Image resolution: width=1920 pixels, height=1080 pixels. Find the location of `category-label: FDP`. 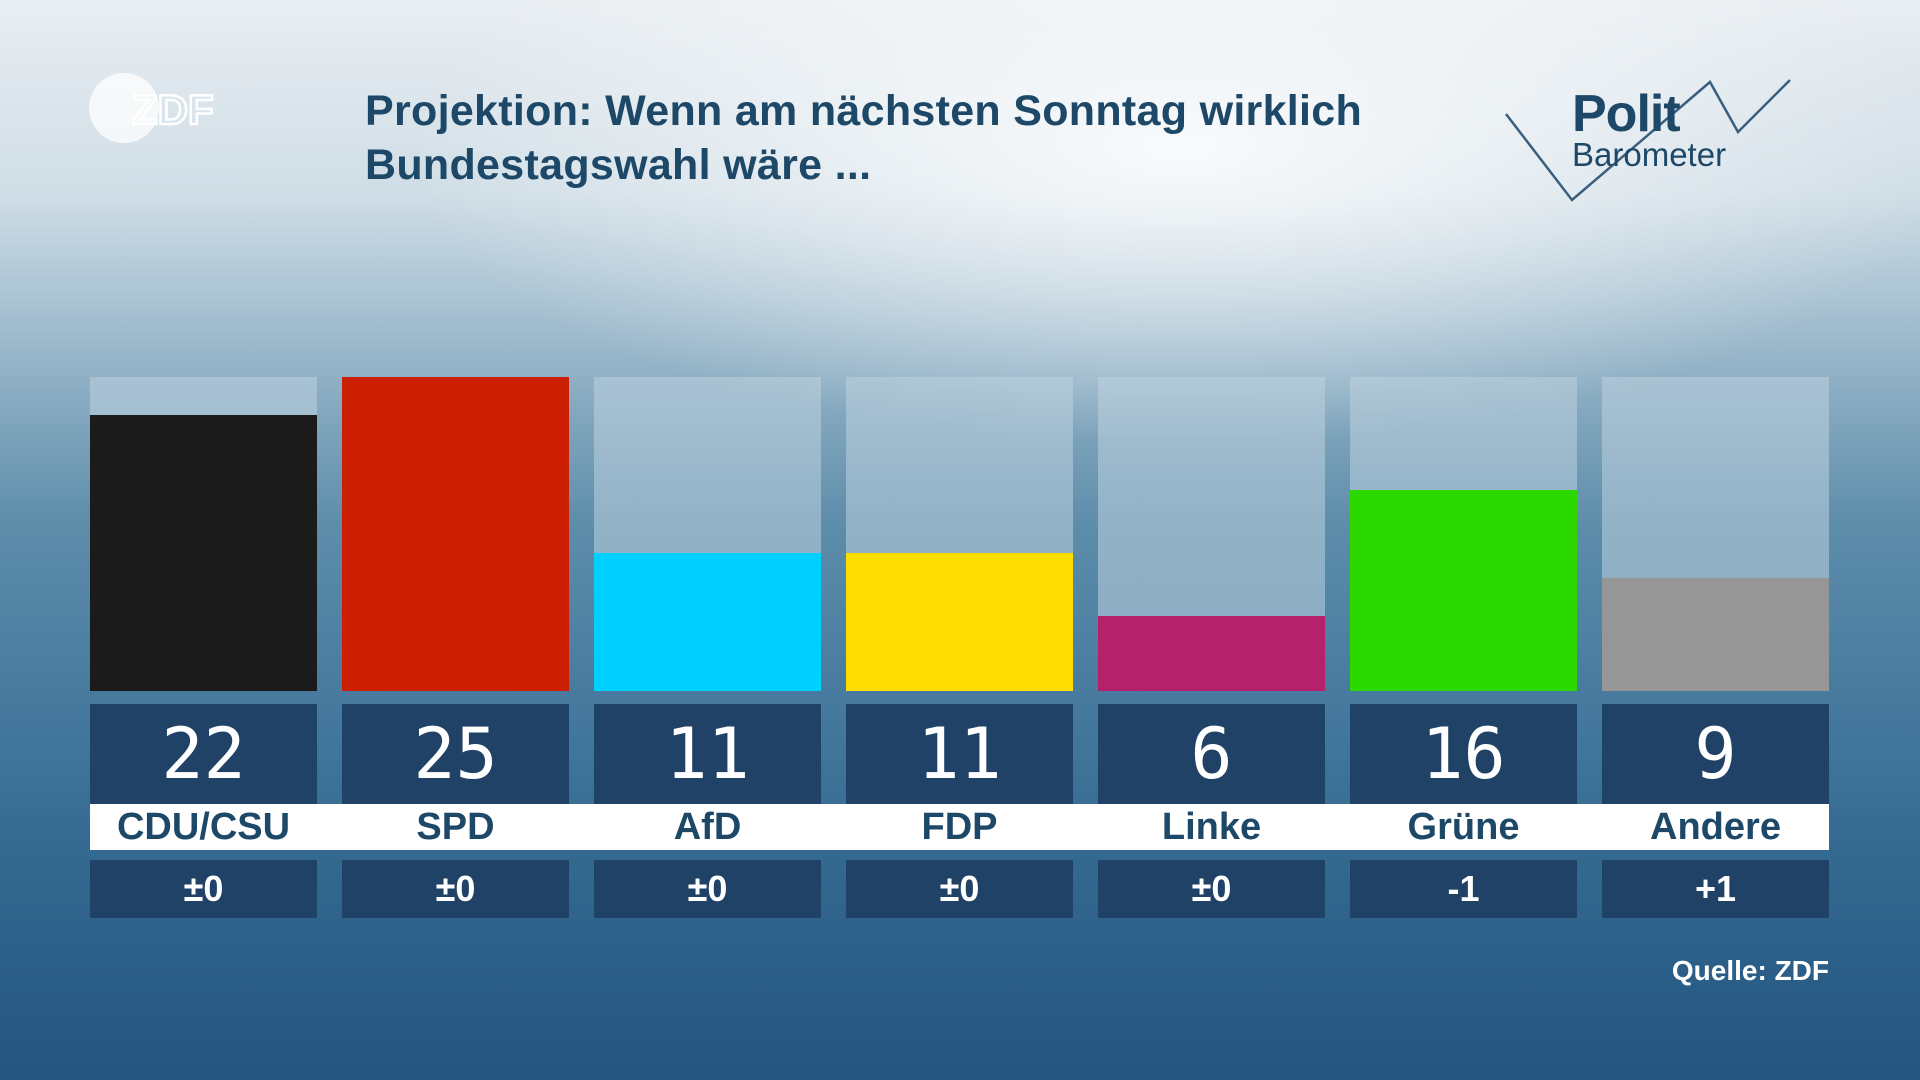

category-label: FDP is located at coordinates (959, 827).